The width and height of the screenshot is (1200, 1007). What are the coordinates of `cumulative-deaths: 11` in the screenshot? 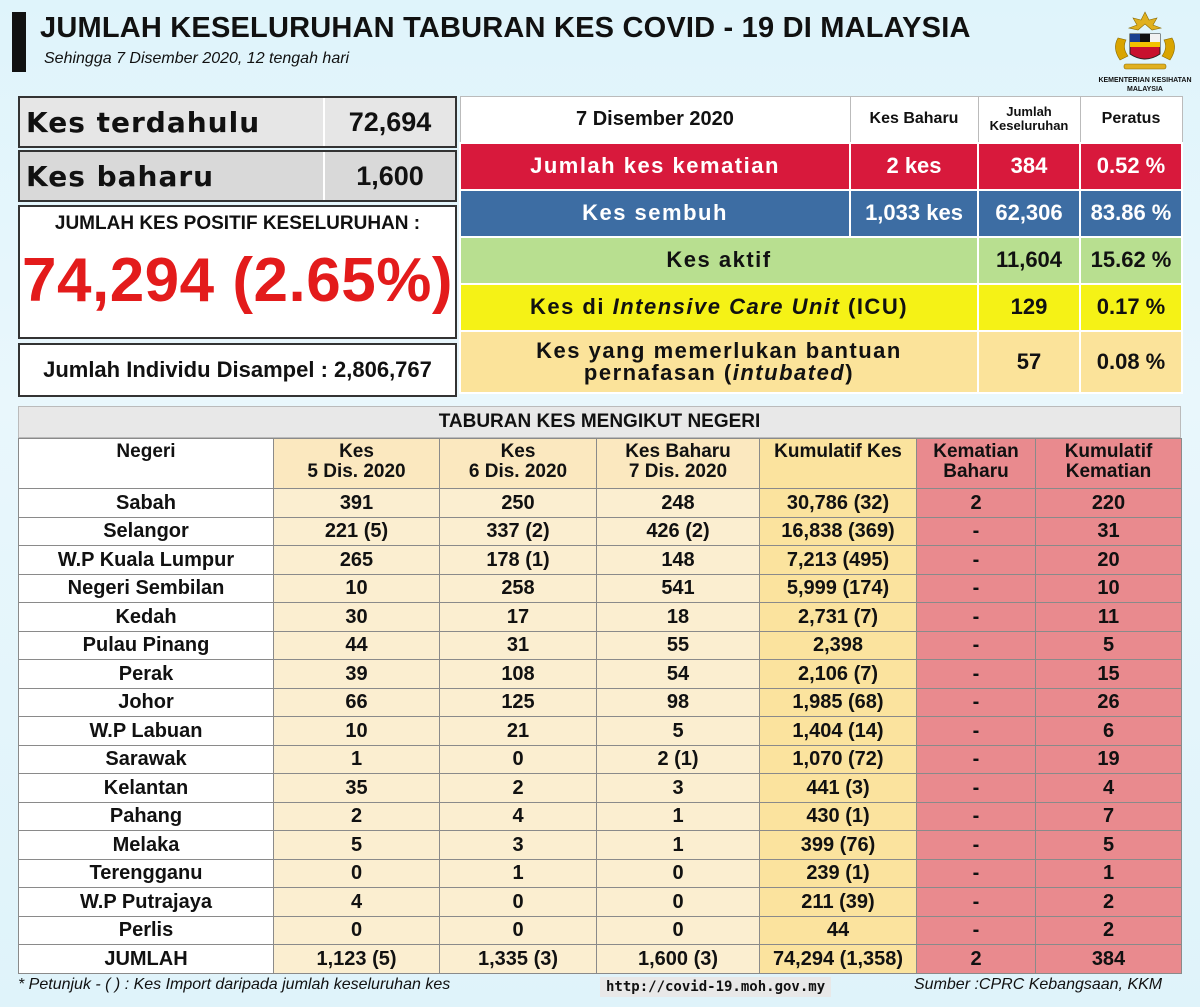 It's located at (1108, 617).